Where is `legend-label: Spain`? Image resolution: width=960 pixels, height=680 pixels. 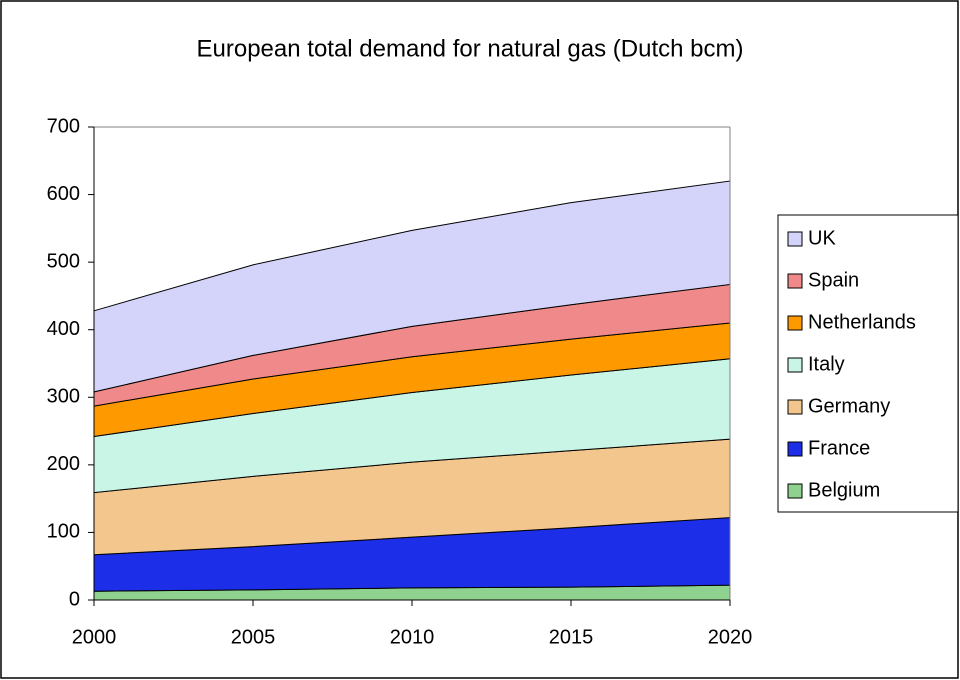 legend-label: Spain is located at coordinates (833, 280).